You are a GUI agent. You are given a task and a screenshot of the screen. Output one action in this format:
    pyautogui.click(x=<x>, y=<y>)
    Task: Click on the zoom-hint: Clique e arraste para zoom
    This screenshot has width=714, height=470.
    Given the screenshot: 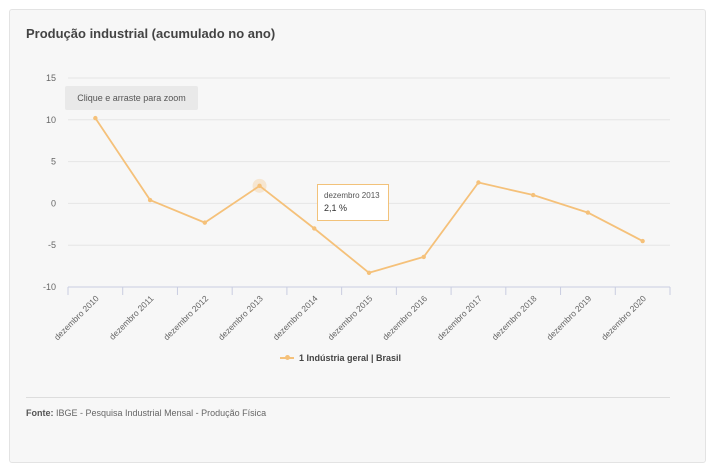 What is the action you would take?
    pyautogui.click(x=131, y=98)
    